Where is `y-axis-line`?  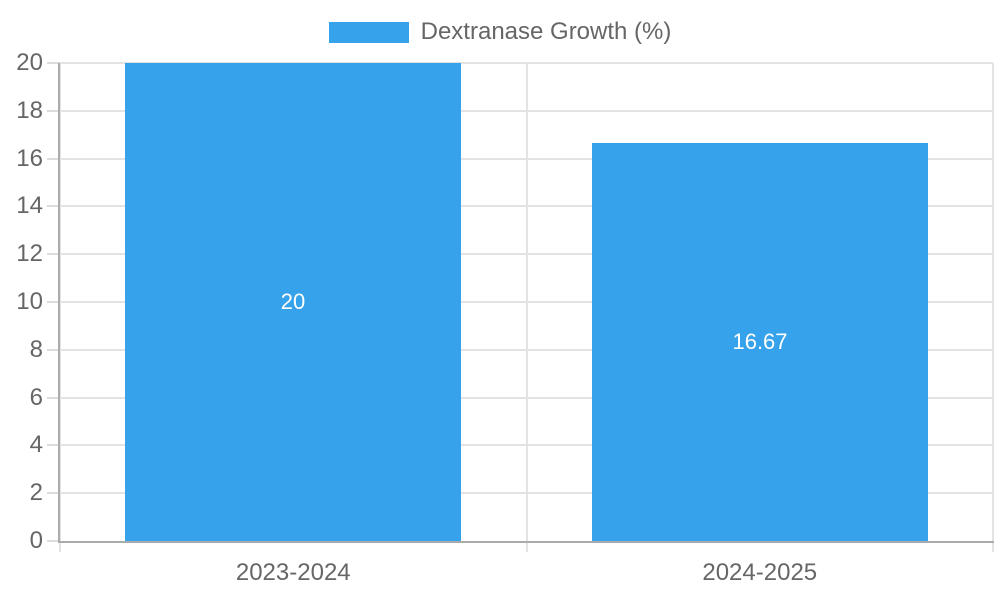 y-axis-line is located at coordinates (59, 302).